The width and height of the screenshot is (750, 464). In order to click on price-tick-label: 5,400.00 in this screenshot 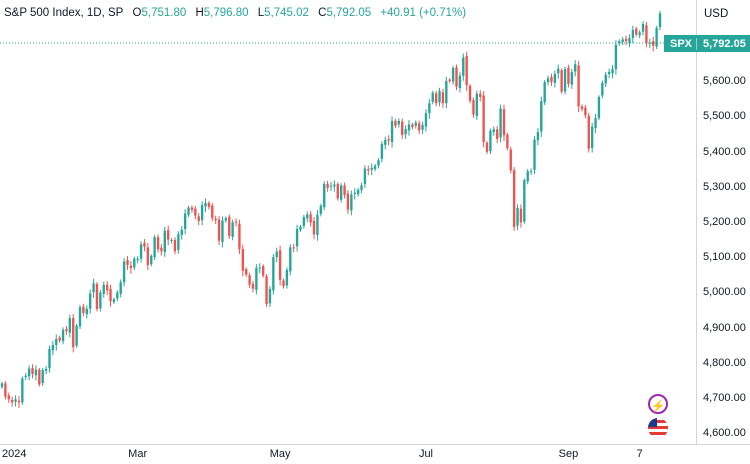, I will do `click(724, 151)`.